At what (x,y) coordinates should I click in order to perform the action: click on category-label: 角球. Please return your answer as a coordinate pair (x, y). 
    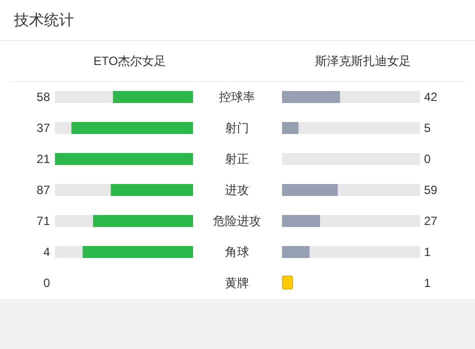
    Looking at the image, I should click on (237, 252).